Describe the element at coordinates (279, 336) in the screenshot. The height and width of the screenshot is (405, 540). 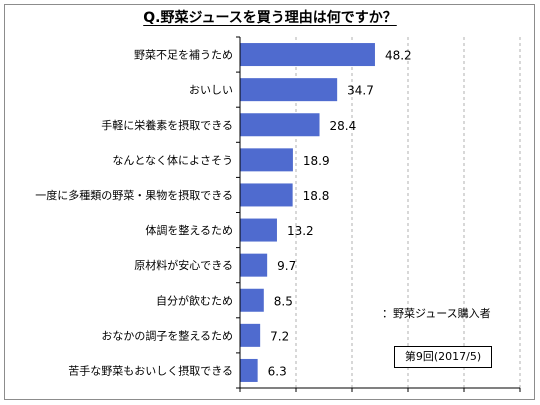
I see `value-label: 7.2` at that location.